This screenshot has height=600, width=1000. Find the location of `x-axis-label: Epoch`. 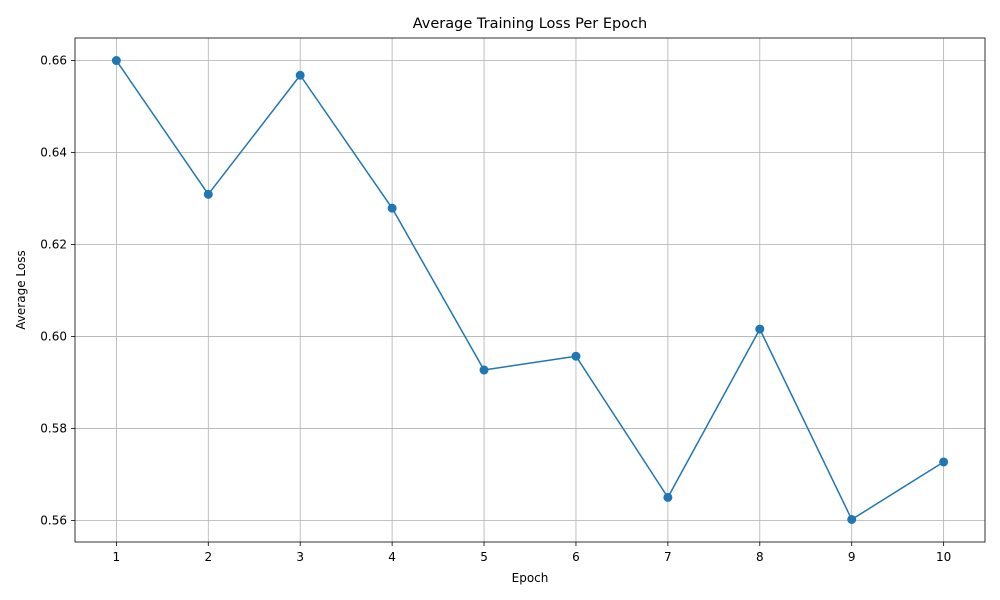

x-axis-label: Epoch is located at coordinates (530, 578).